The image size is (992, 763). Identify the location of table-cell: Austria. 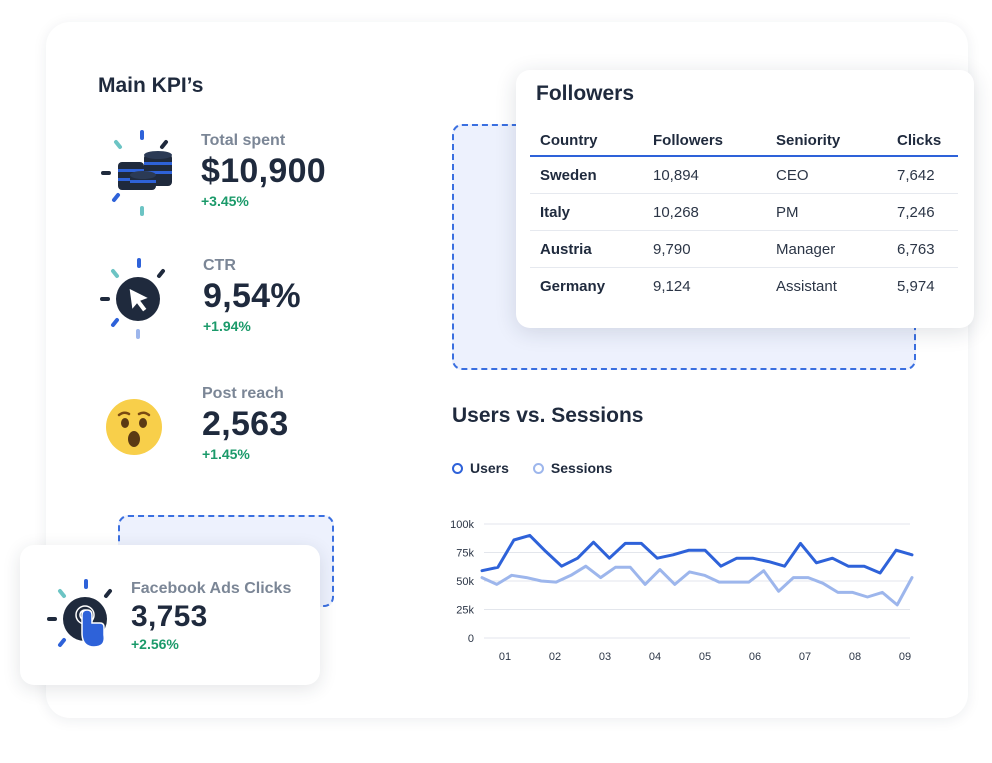
(566, 249).